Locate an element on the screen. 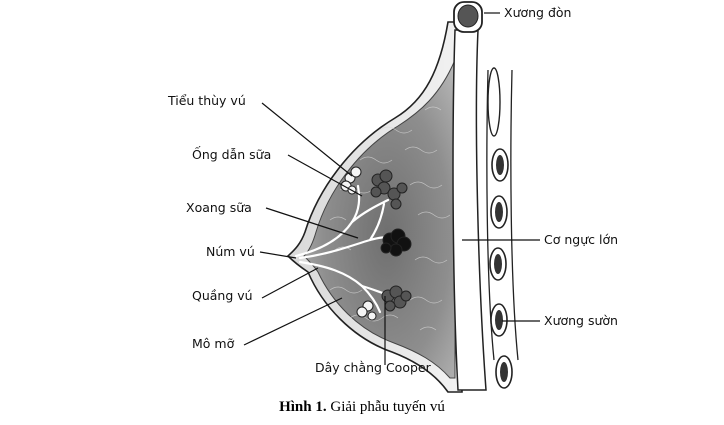  pectoral-muscle is located at coordinates (469, 210).